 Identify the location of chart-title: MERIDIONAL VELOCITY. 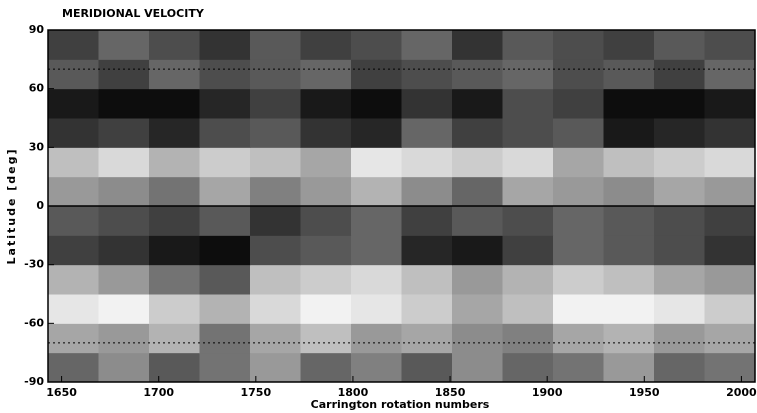
(133, 13).